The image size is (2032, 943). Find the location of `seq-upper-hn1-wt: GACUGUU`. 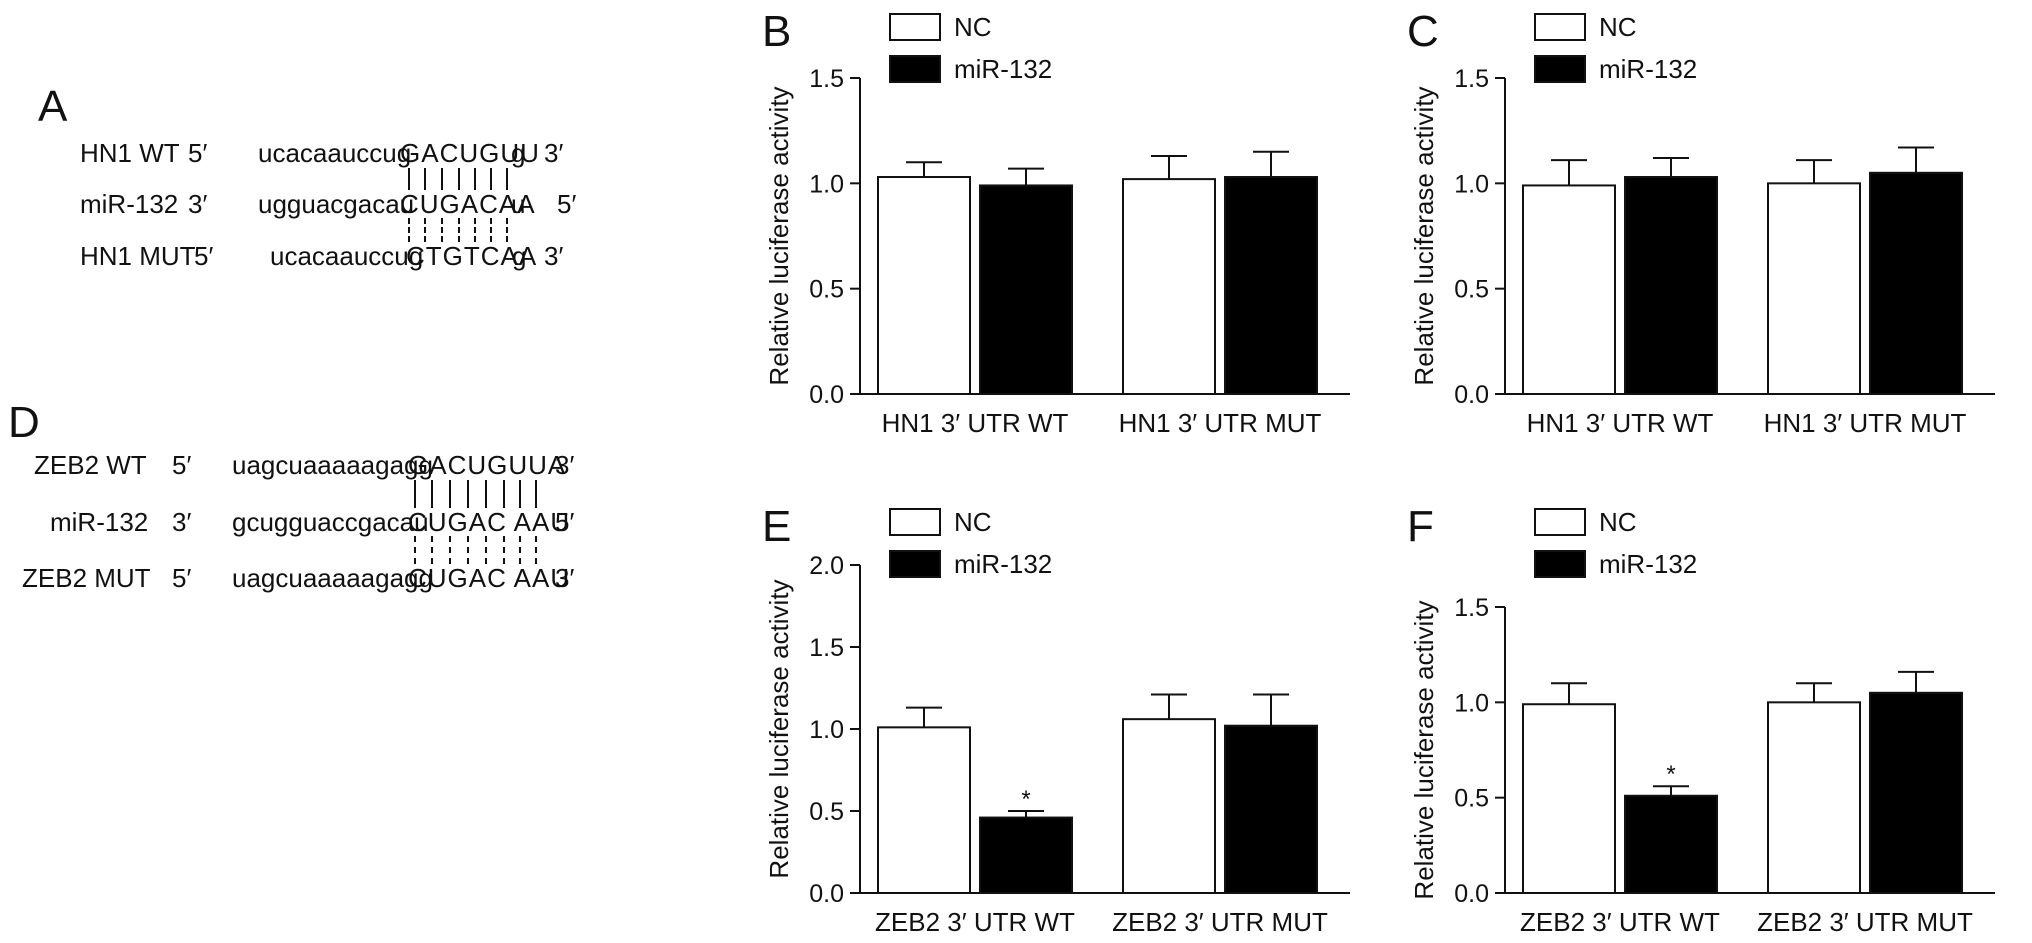

seq-upper-hn1-wt: GACUGUU is located at coordinates (470, 153).